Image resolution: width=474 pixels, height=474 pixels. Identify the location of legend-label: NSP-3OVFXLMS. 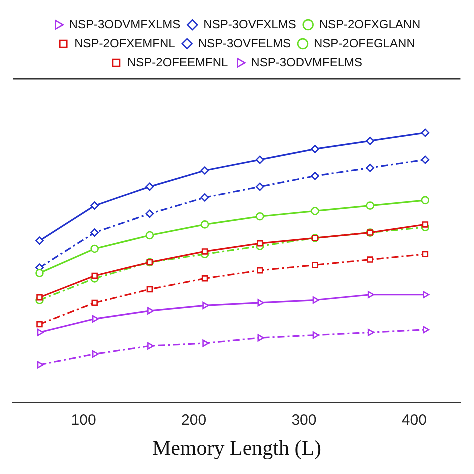
(250, 24).